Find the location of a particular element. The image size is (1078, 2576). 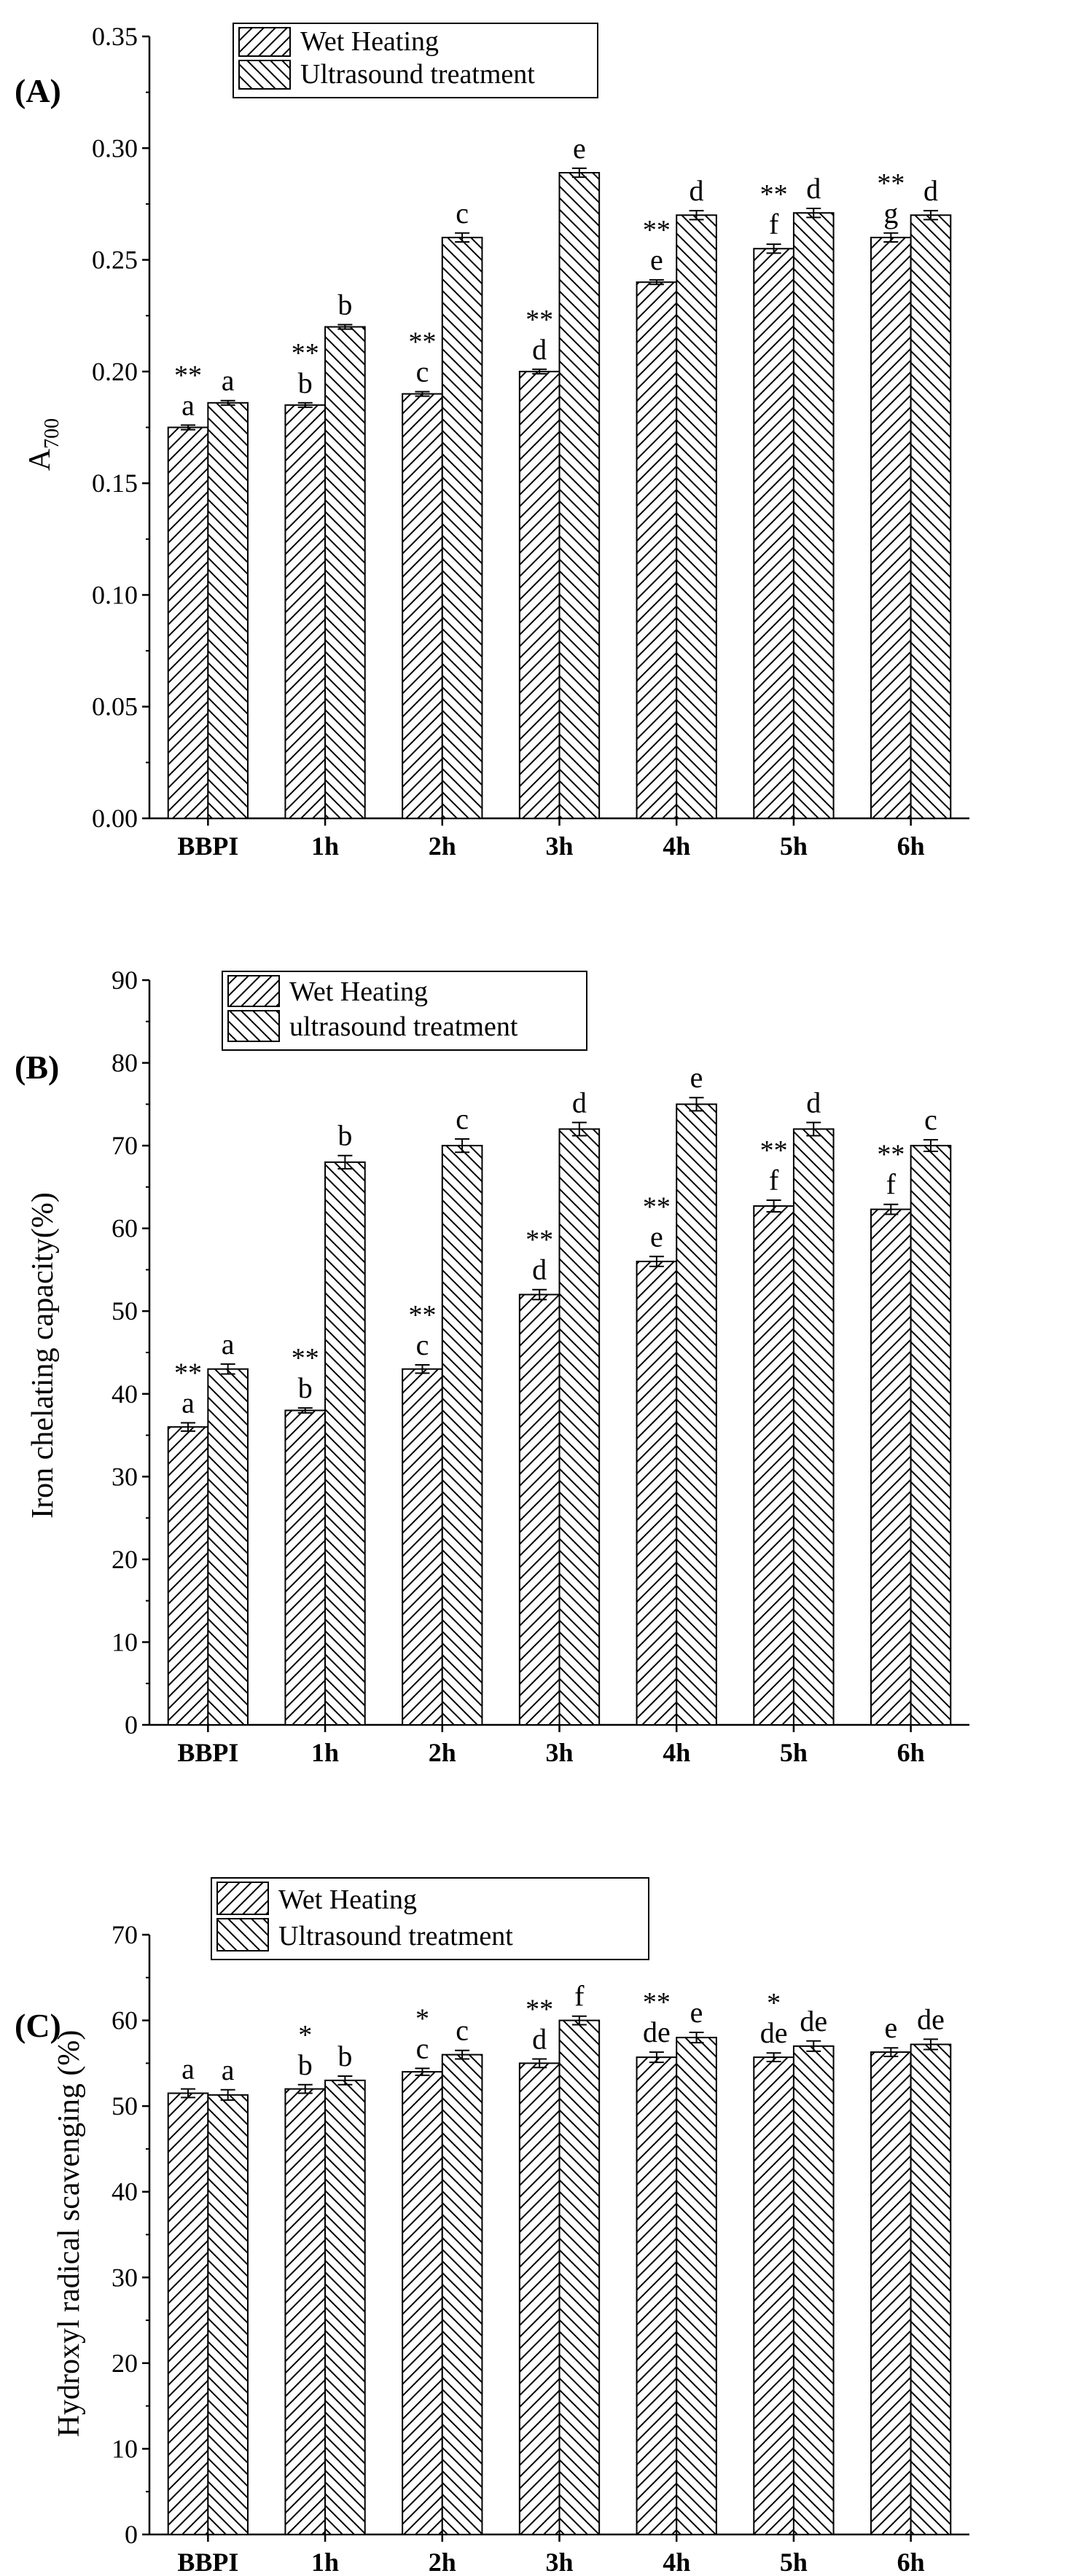

y-tick-label: 50 is located at coordinates (125, 2106).